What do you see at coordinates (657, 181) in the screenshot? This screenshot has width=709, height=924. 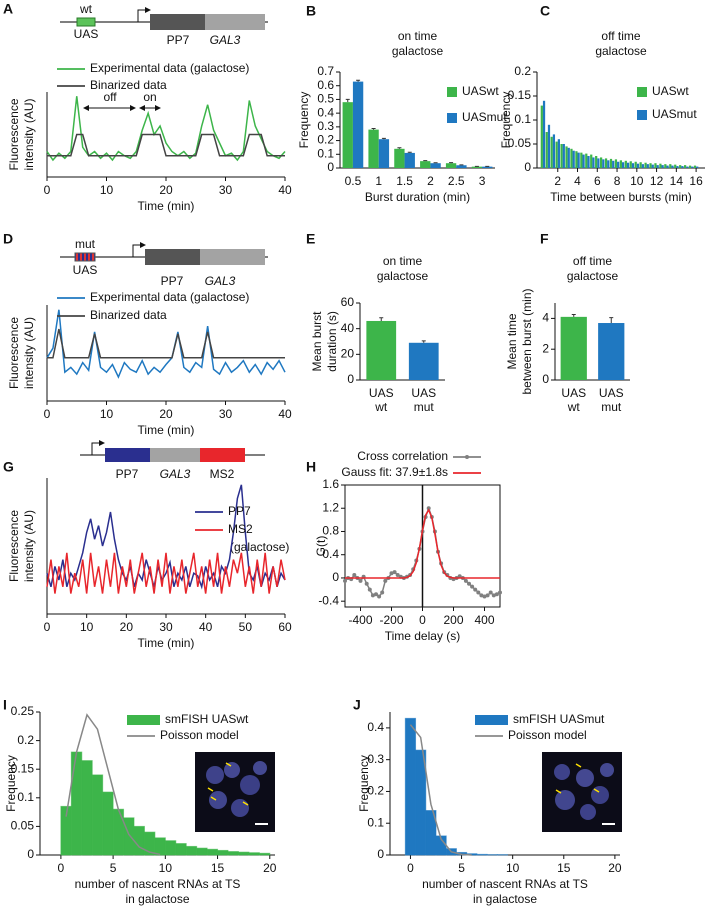 I see `x-tick-label: 12` at bounding box center [657, 181].